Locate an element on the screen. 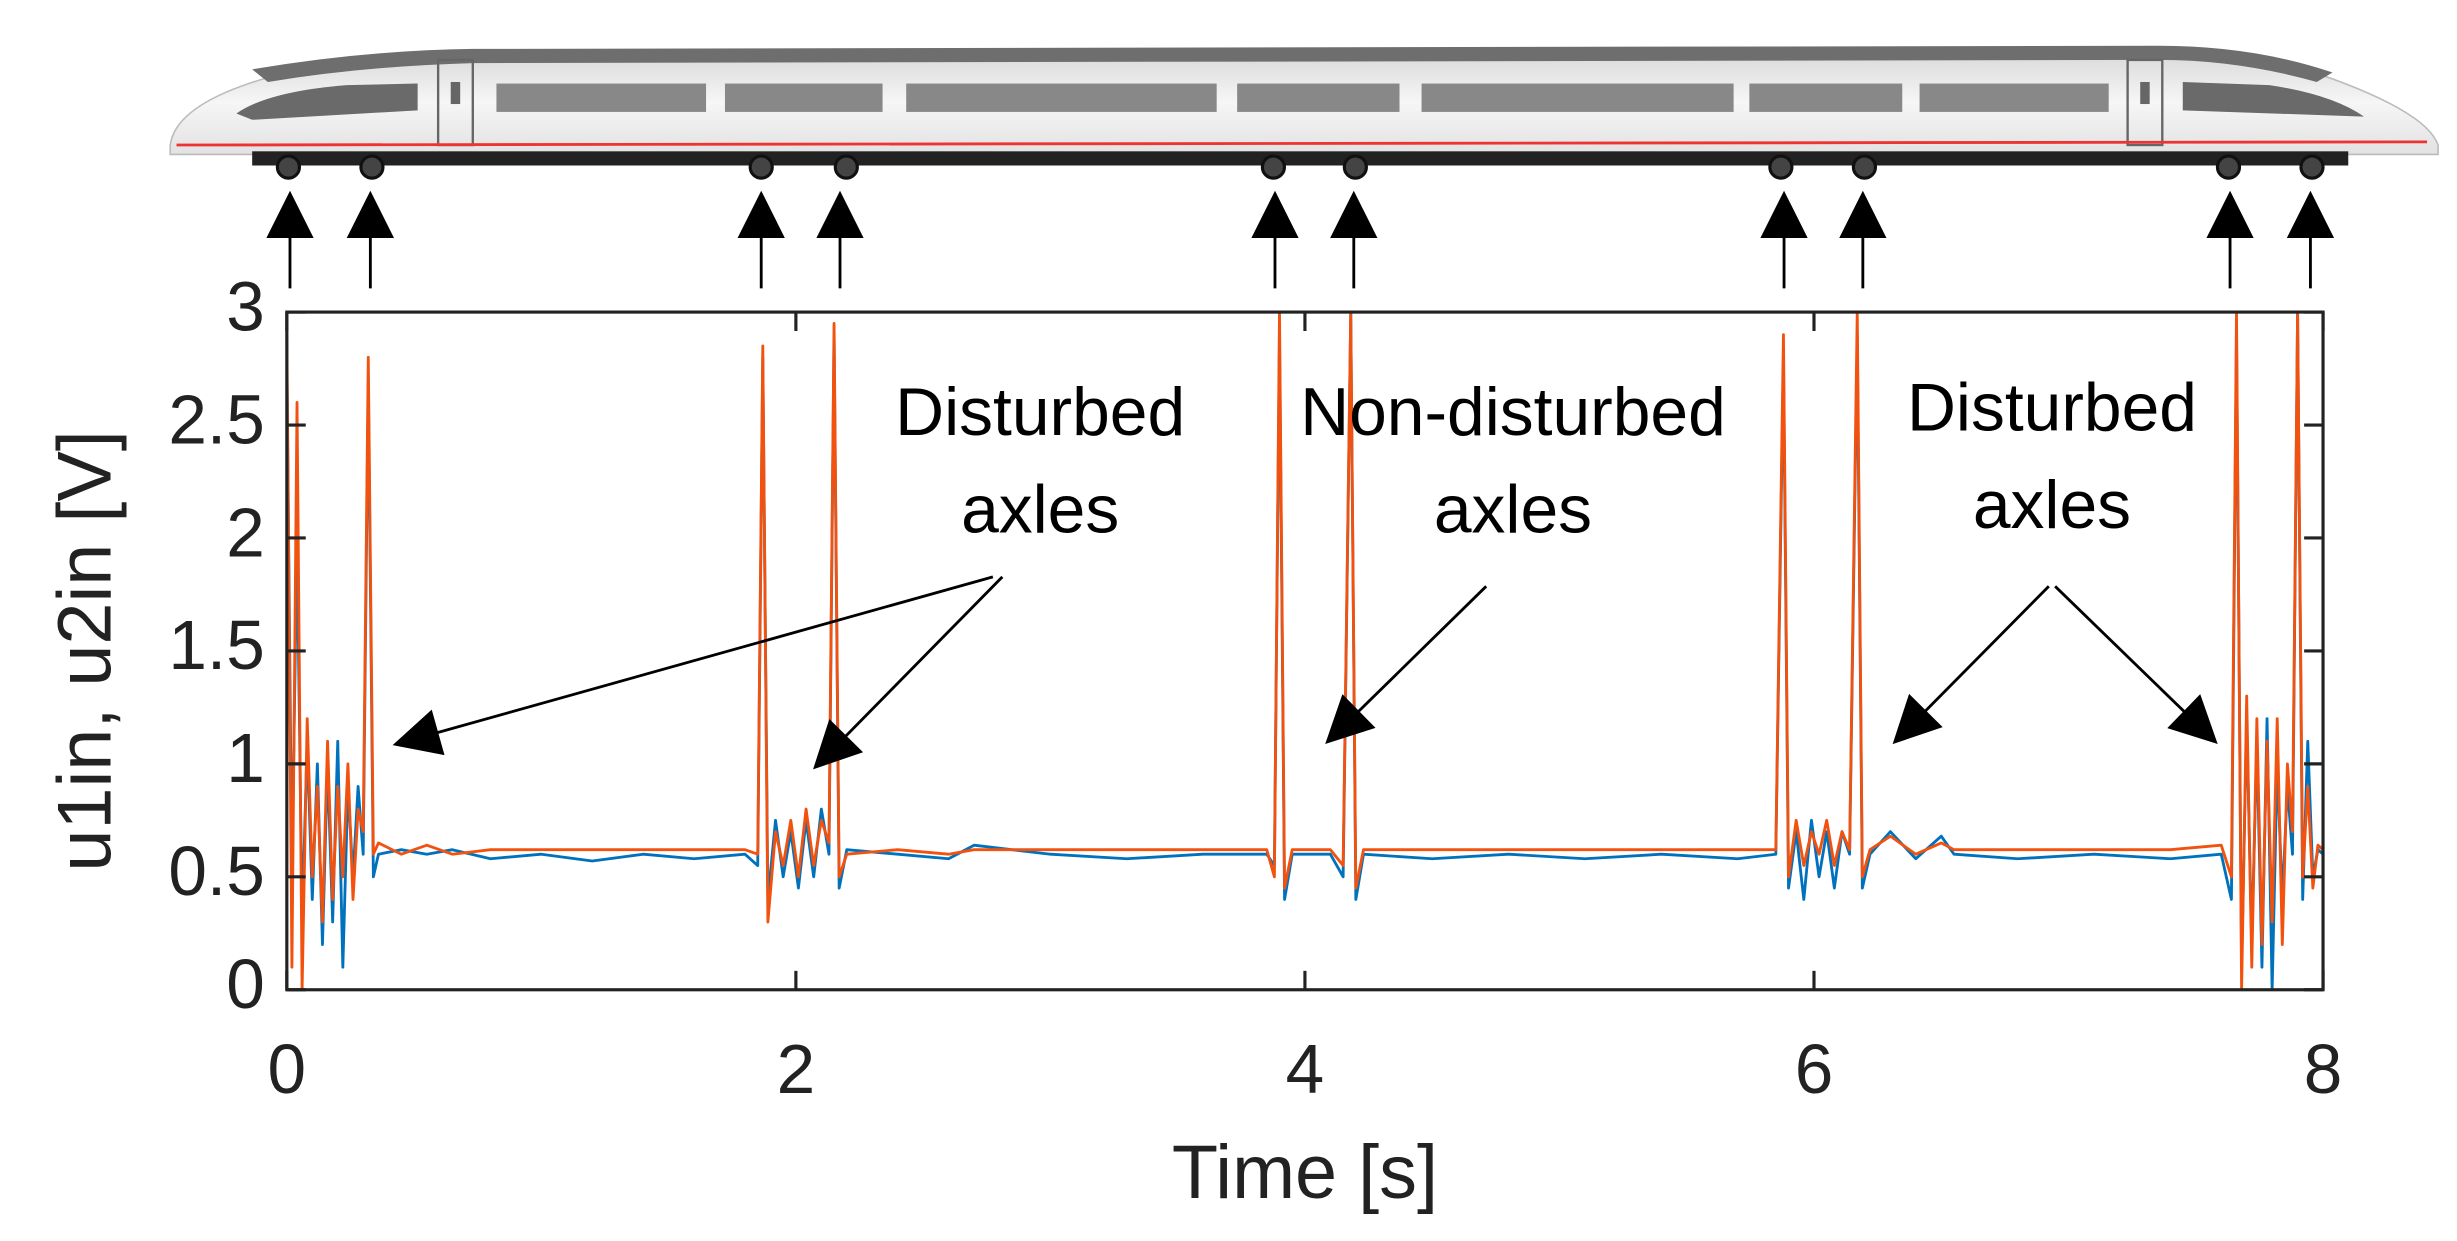 The image size is (2457, 1241). x-tick-label: 2 is located at coordinates (796, 1069).